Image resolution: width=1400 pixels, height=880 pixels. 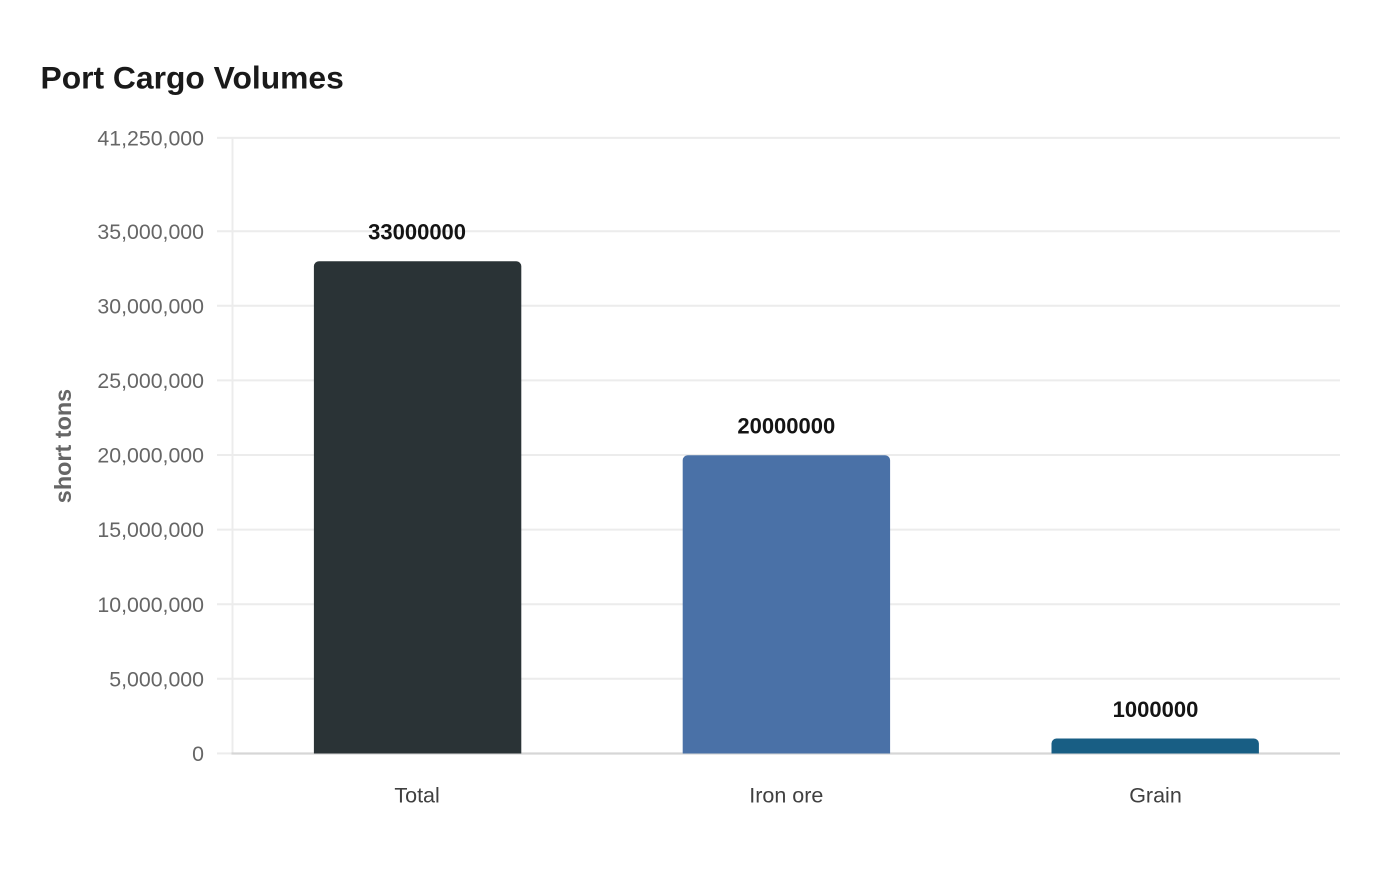 What do you see at coordinates (1156, 709) in the screenshot?
I see `svg-text: 1000000` at bounding box center [1156, 709].